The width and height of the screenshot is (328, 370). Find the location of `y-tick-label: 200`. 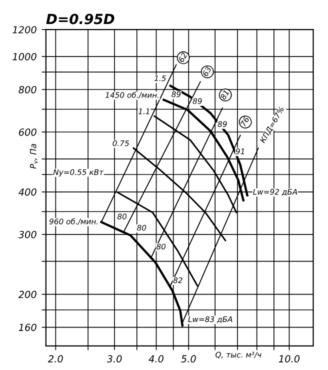

y-tick-label: 200 is located at coordinates (27, 294).